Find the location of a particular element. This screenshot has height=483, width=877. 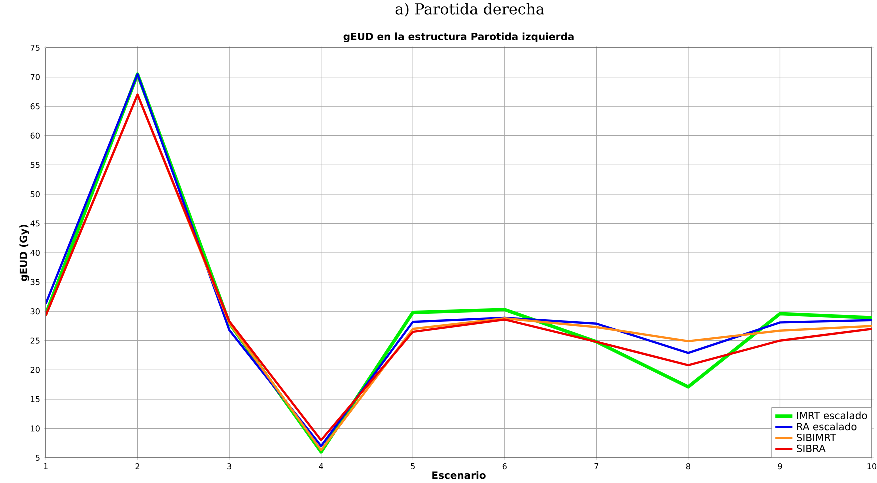

y-axis-title: gEUD (Gy) is located at coordinates (25, 253).